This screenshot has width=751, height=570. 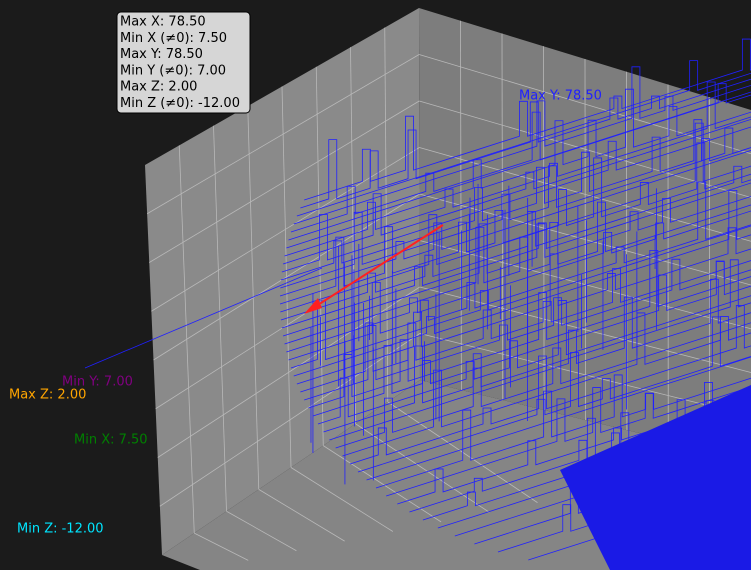 I want to click on info-line: Min Y (≠0): 7.00, so click(x=173, y=70).